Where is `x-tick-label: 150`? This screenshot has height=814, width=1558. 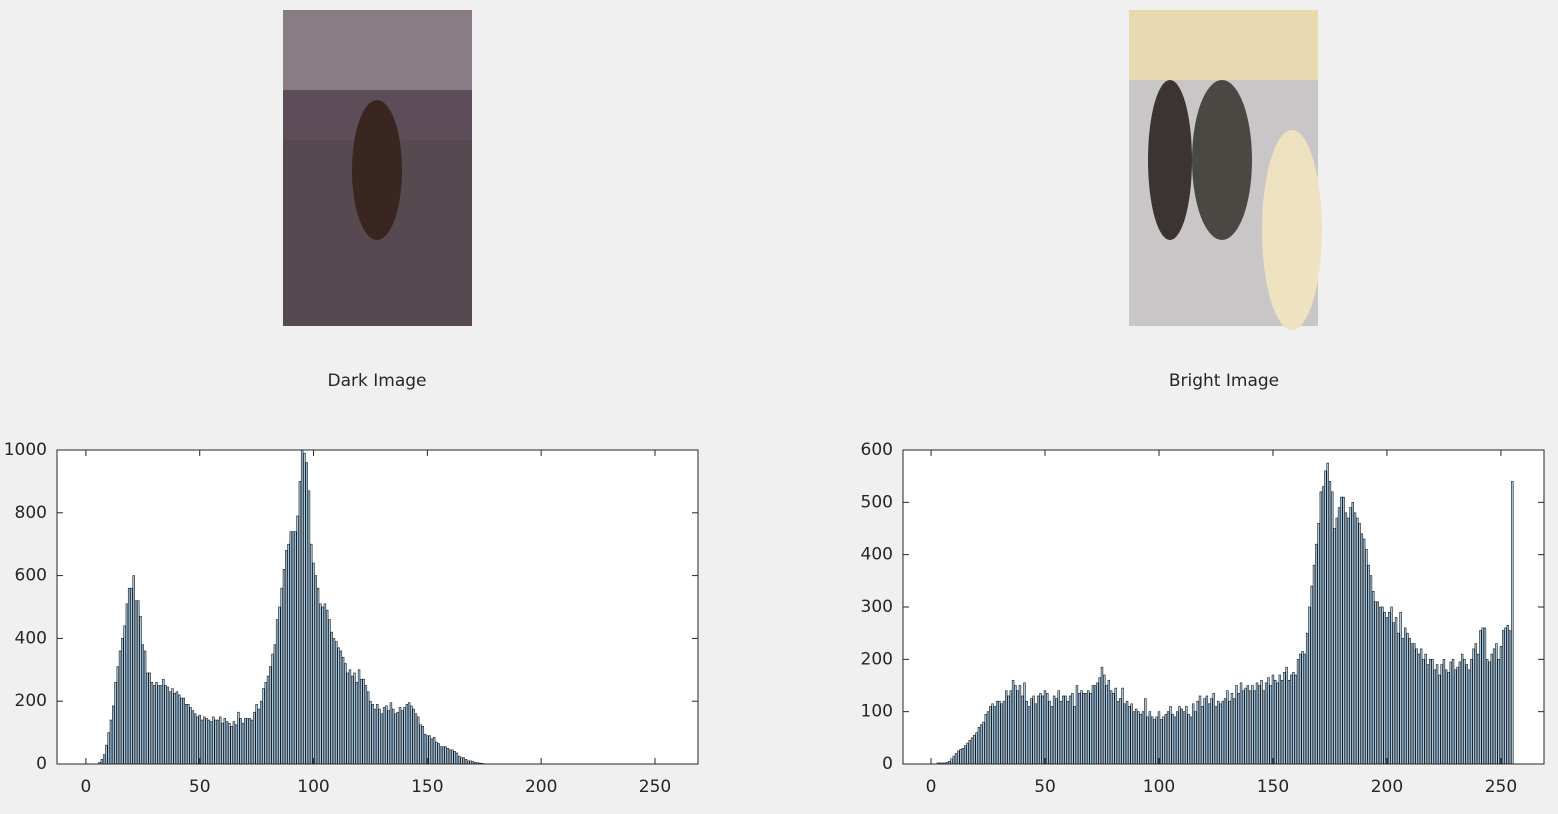
x-tick-label: 150 is located at coordinates (1273, 787).